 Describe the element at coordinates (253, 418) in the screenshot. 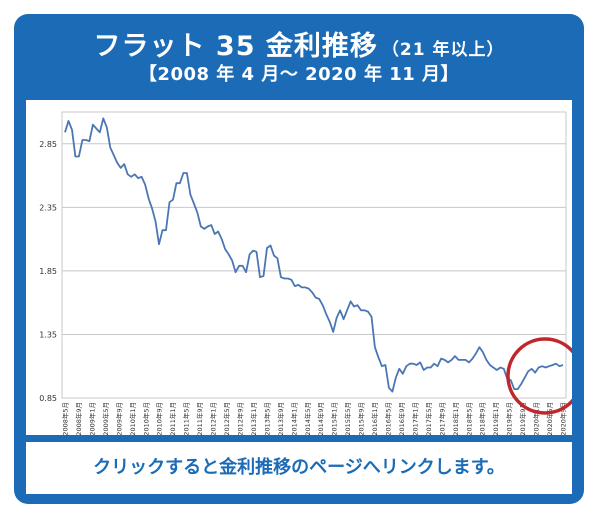

I see `x-tick-label: 2013年1月` at that location.